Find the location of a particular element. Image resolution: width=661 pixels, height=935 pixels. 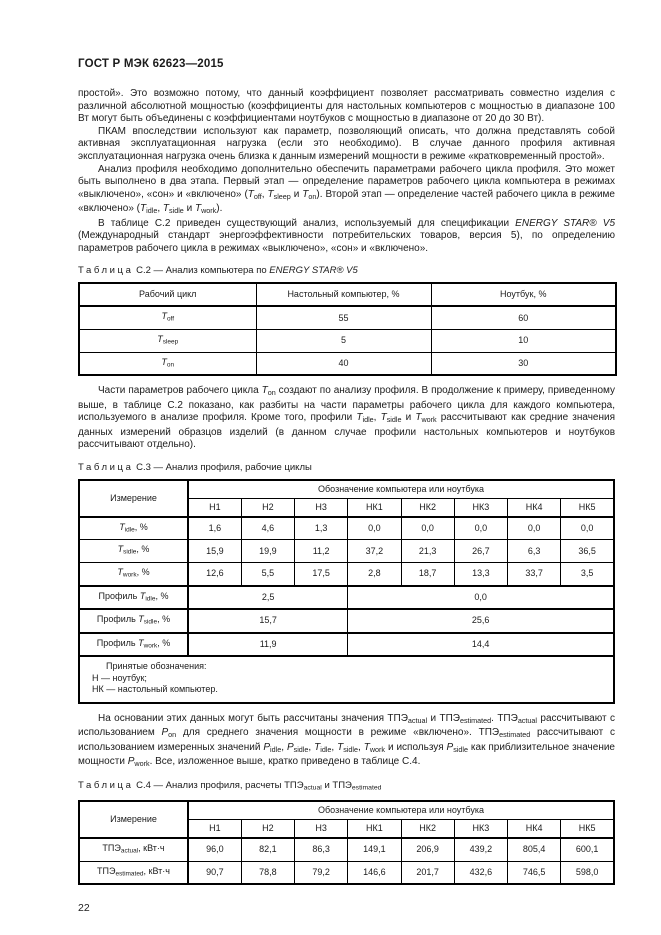

table-cell: 14,4 is located at coordinates (481, 644).